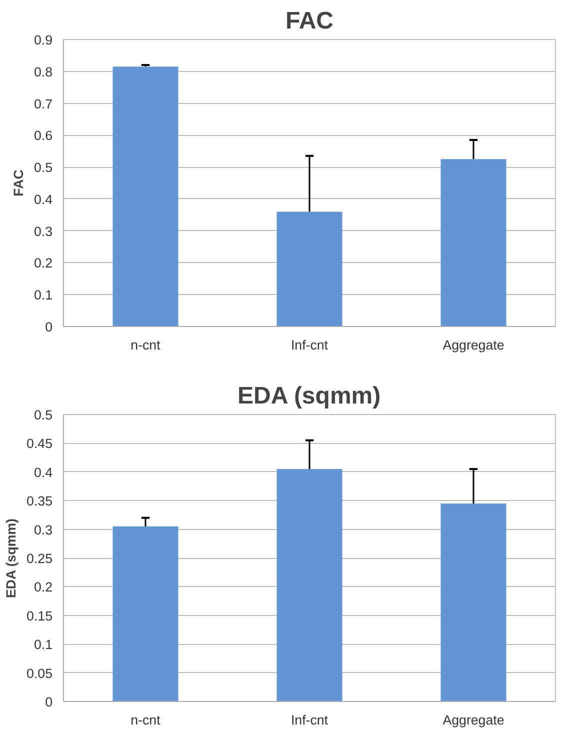 The image size is (580, 740). What do you see at coordinates (309, 396) in the screenshot?
I see `chart-title: EDA (sqmm)` at bounding box center [309, 396].